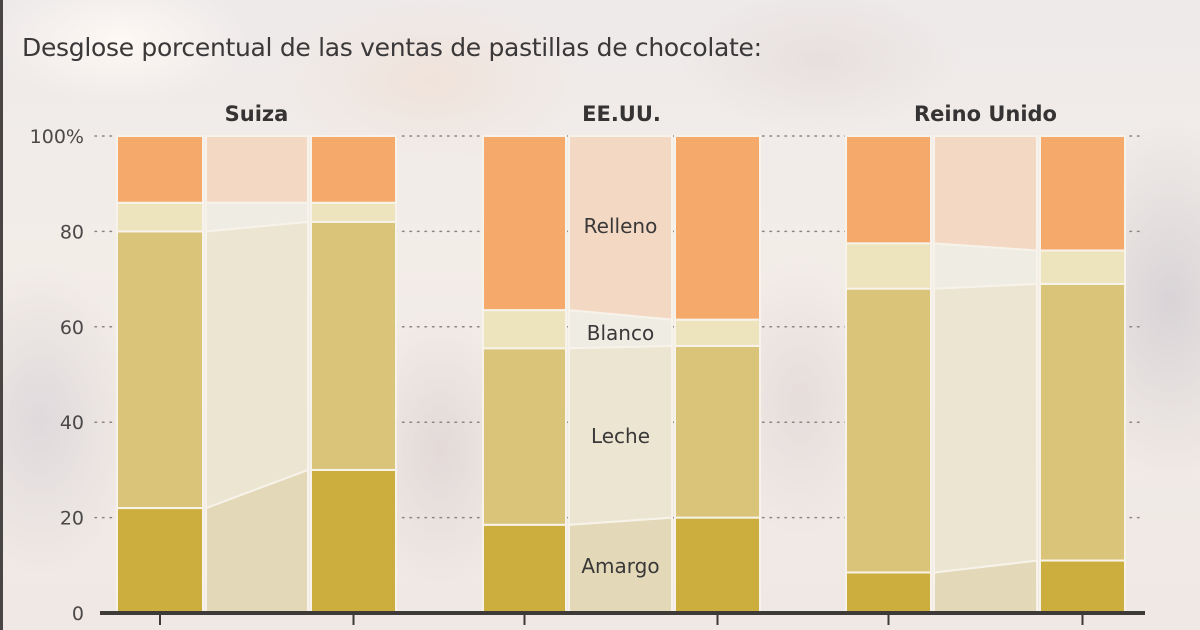  Describe the element at coordinates (888, 593) in the screenshot. I see `bar-segment-reino-unido-1-amargo` at that location.